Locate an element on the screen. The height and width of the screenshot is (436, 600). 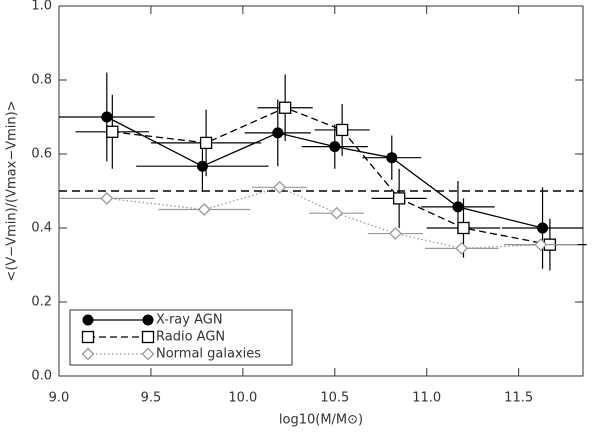
x-tick-label: 9.5 is located at coordinates (151, 398).